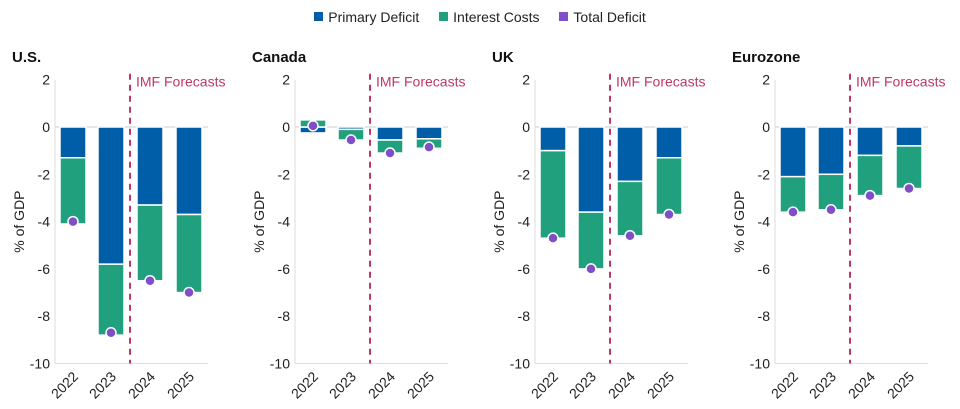  I want to click on legend-label: Total Deficit, so click(609, 17).